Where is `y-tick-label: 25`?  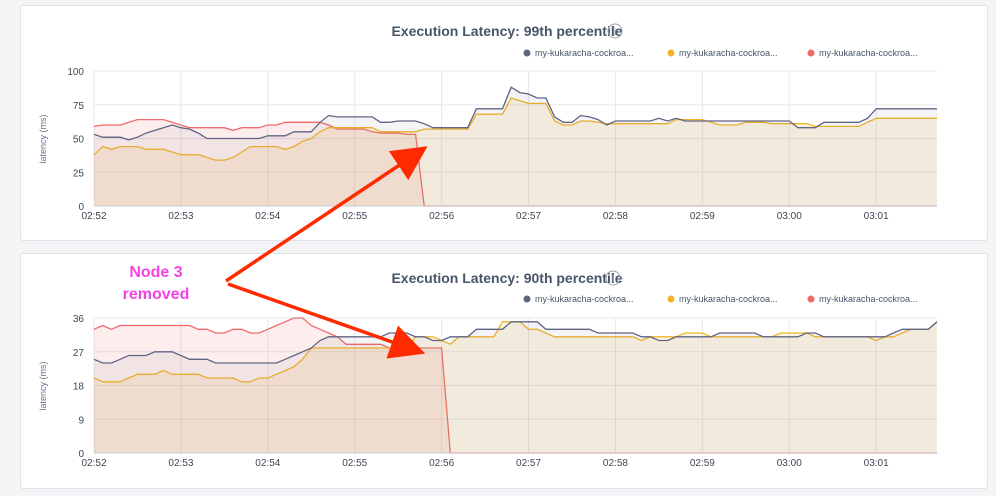
y-tick-label: 25 is located at coordinates (79, 173).